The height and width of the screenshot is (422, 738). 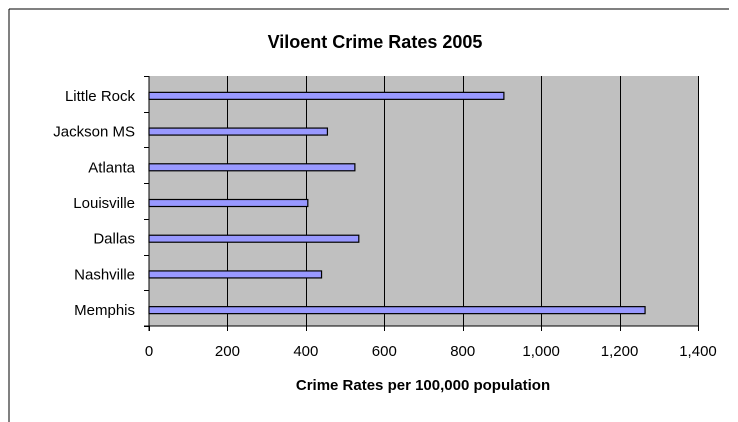 I want to click on y-tick-label: Memphis, so click(x=104, y=310).